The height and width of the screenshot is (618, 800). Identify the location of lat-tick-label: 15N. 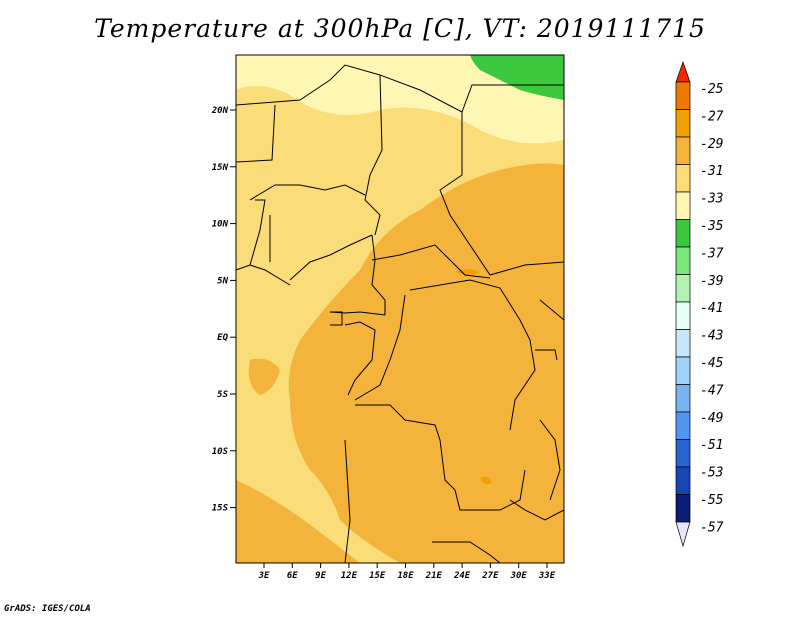
(220, 168).